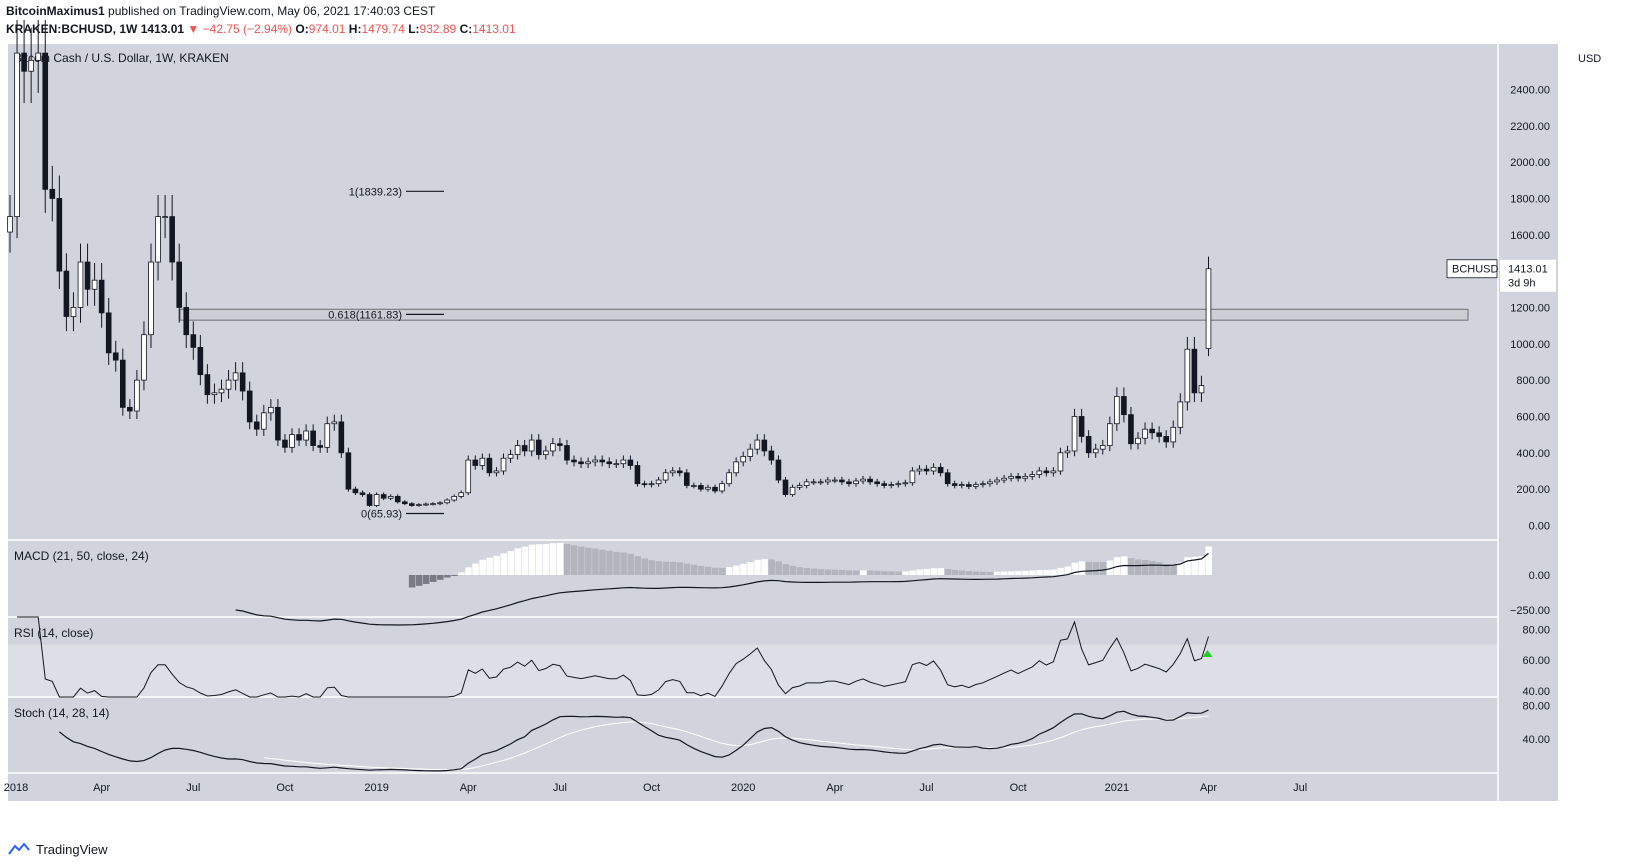  What do you see at coordinates (1528, 270) in the screenshot?
I see `price-tag-value: 1413.01` at bounding box center [1528, 270].